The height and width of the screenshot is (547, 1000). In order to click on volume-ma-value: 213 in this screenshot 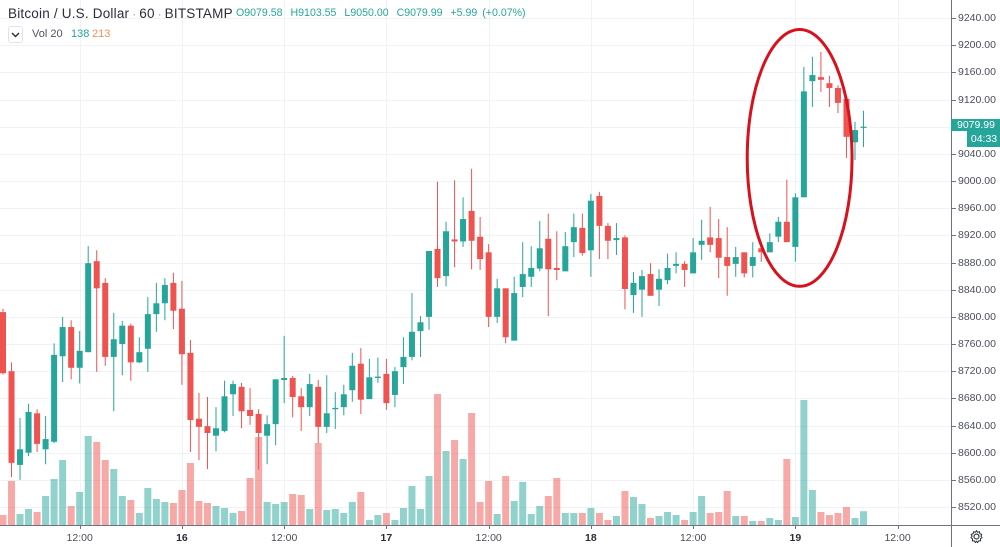, I will do `click(101, 34)`.